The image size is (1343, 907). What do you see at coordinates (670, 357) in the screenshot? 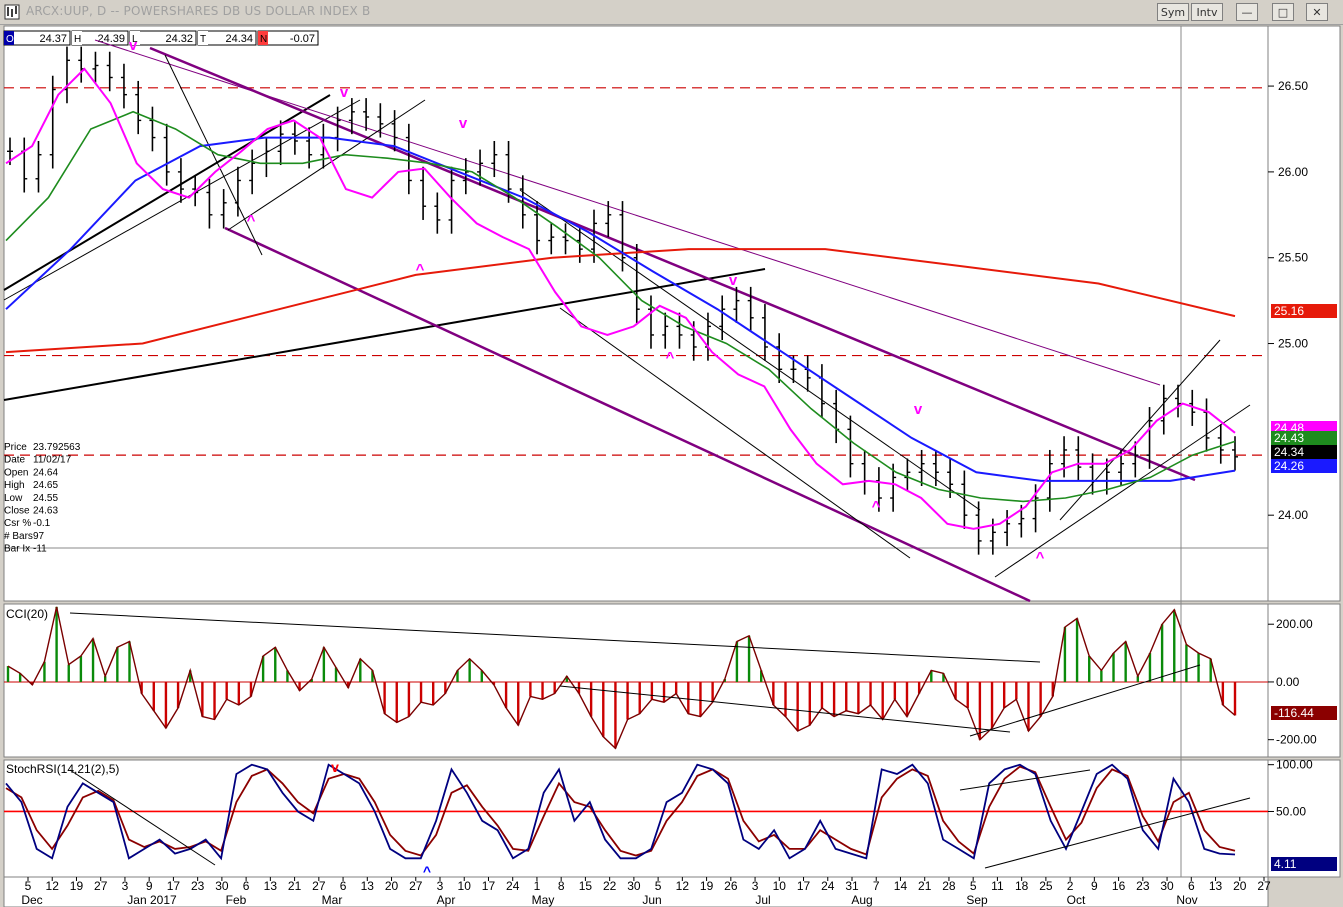
I see `trough-marker-2: ^` at bounding box center [670, 357].